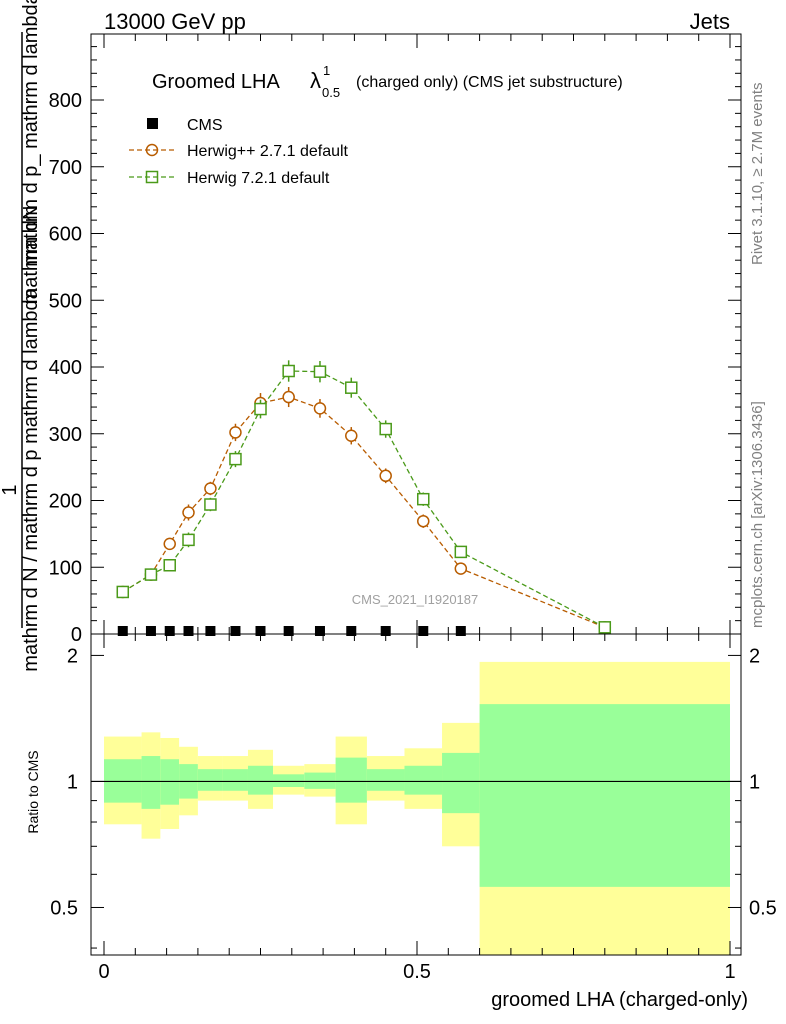 The image size is (786, 1024). I want to click on analysis-watermark: CMS_2021_I1920187, so click(415, 599).